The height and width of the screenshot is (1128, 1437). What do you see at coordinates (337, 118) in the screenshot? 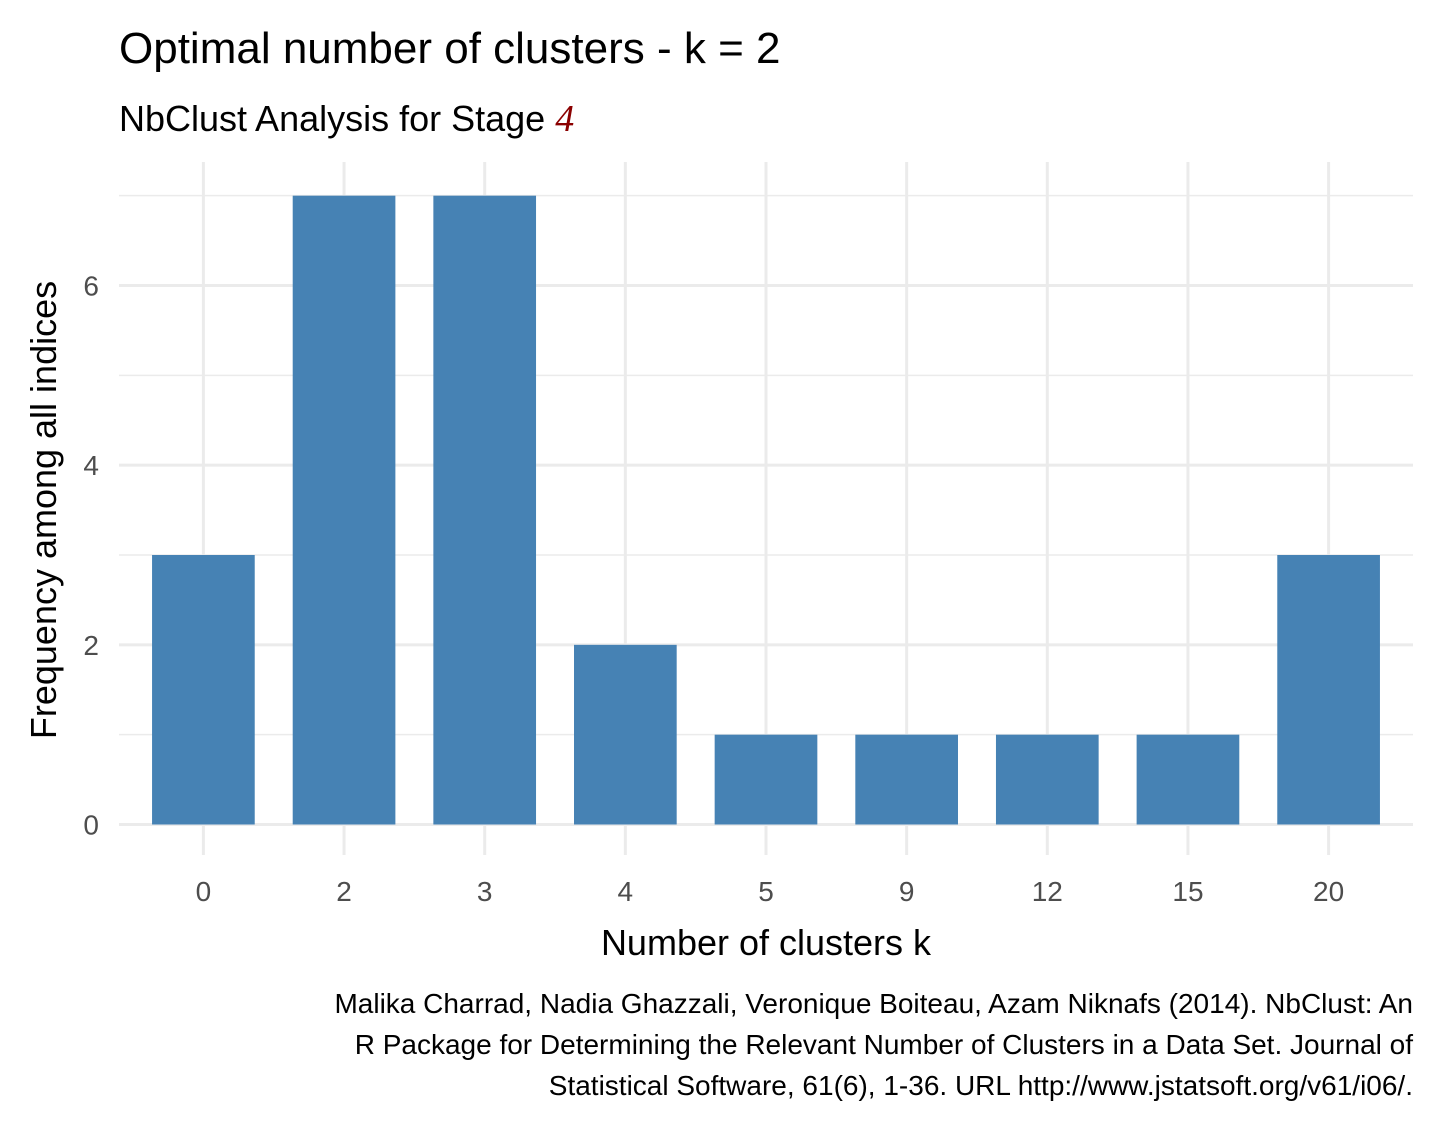
I see `subtitle-prefix: NbClust Analysis for Stage` at bounding box center [337, 118].